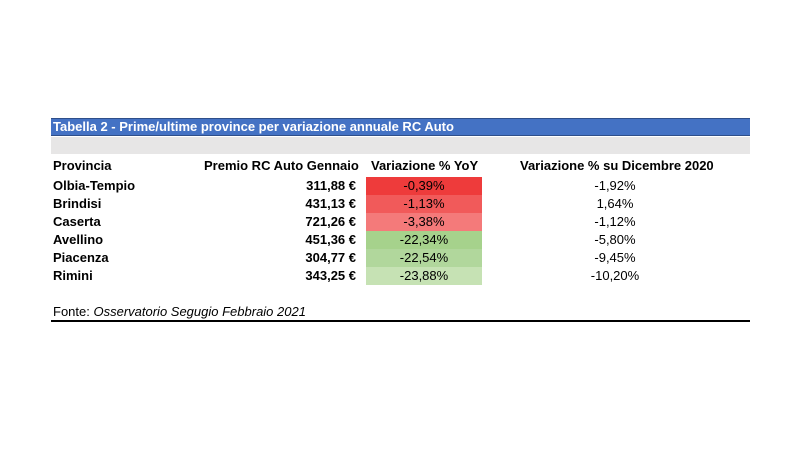 The image size is (800, 450). I want to click on variazione-yoy-cell: -22,34%, so click(424, 239).